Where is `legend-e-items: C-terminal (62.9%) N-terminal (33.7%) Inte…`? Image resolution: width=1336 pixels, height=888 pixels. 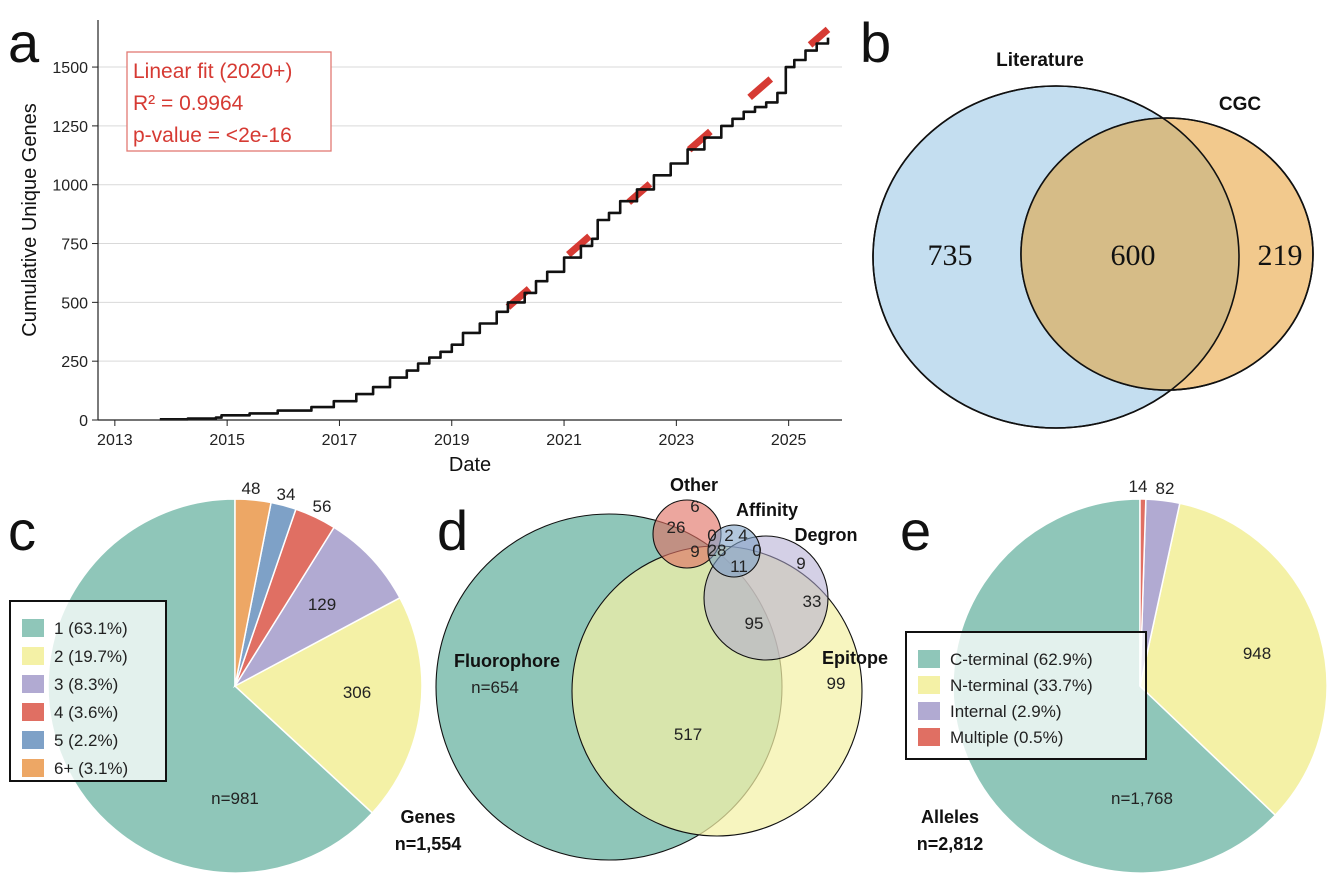 legend-e-items: C-terminal (62.9%) N-terminal (33.7%) Inte… is located at coordinates (1005, 698).